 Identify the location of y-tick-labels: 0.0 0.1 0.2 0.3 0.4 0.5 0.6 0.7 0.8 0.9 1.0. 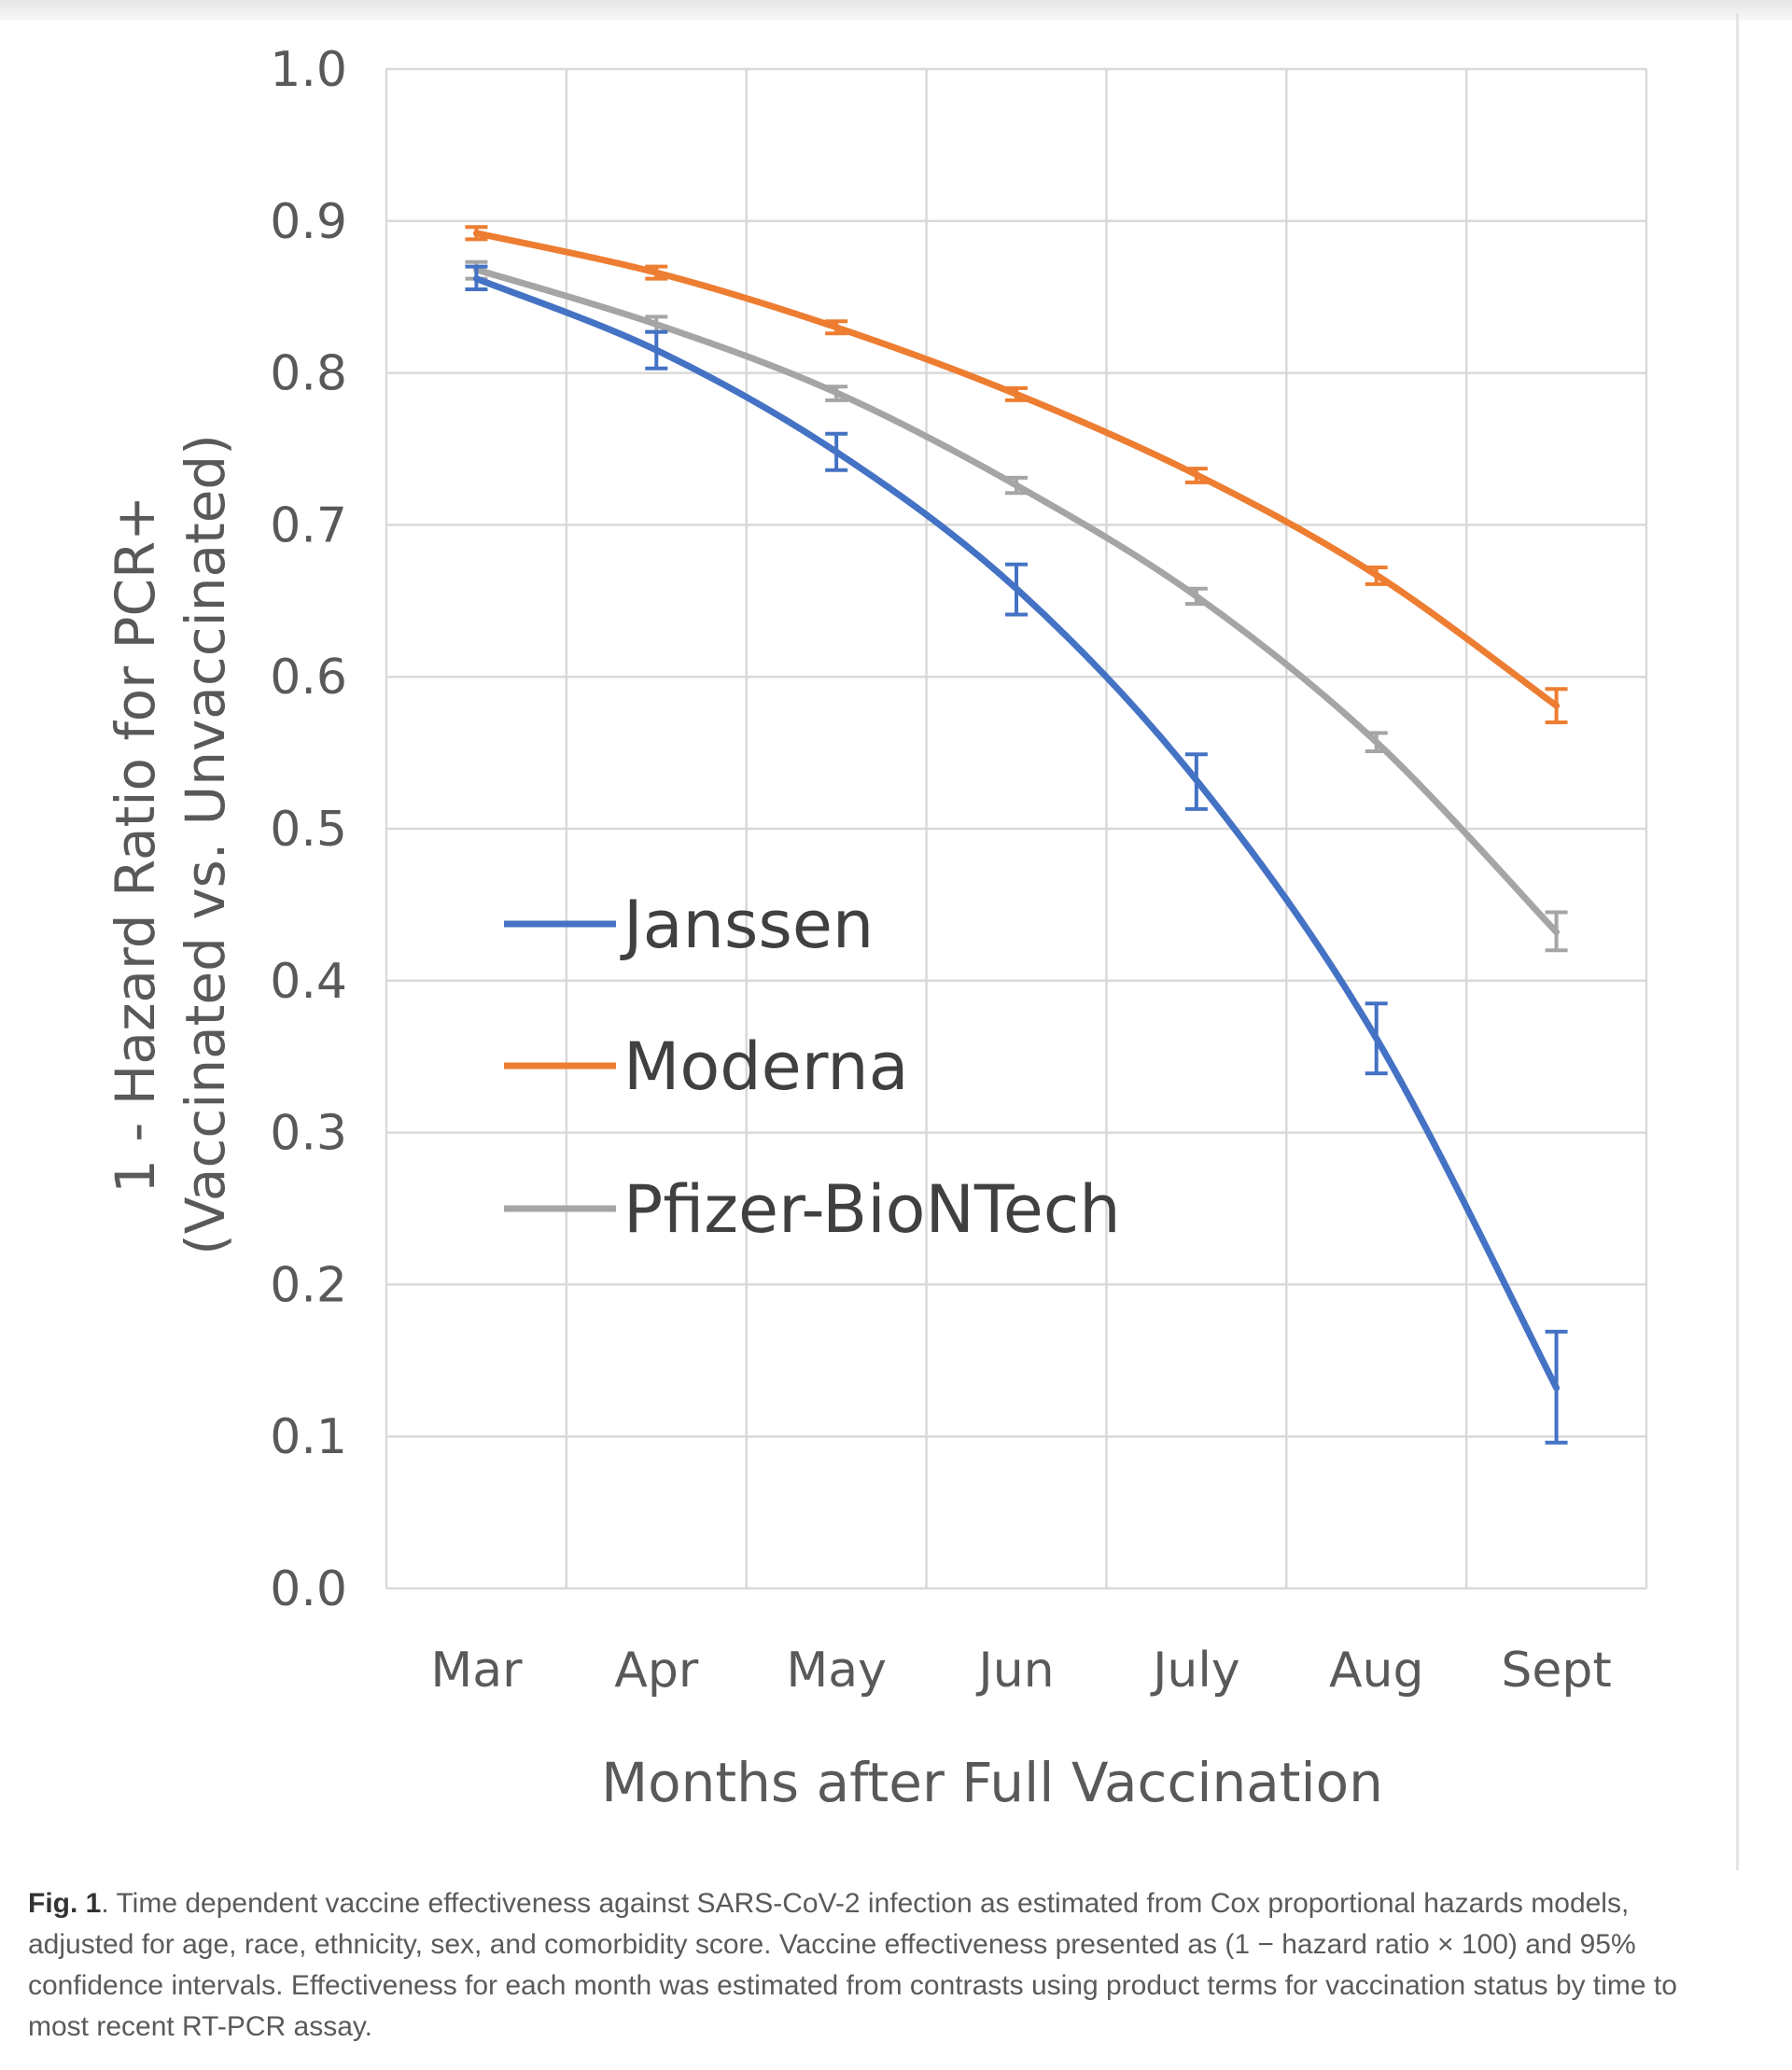
(308, 829).